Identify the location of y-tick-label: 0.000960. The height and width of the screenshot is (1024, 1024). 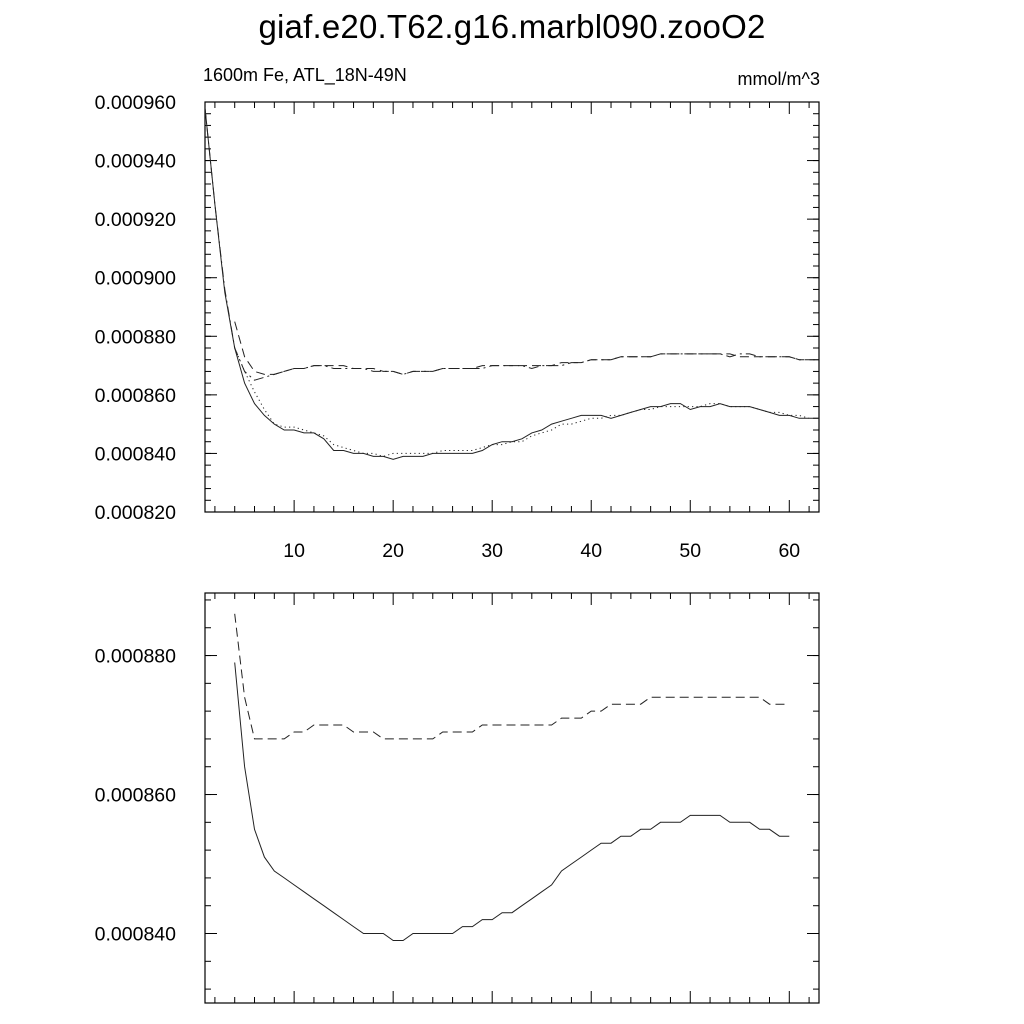
(135, 103).